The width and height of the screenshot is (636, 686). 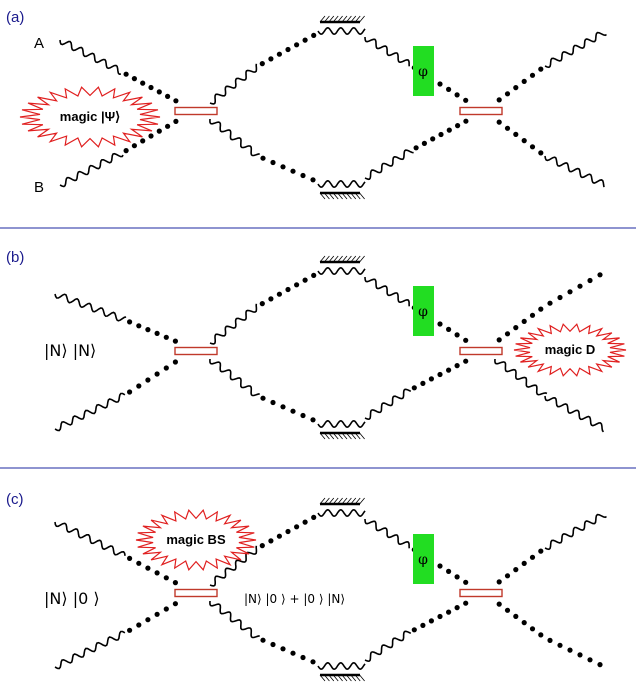 I want to click on magic-label: magic |Ψ⟩, so click(x=90, y=116).